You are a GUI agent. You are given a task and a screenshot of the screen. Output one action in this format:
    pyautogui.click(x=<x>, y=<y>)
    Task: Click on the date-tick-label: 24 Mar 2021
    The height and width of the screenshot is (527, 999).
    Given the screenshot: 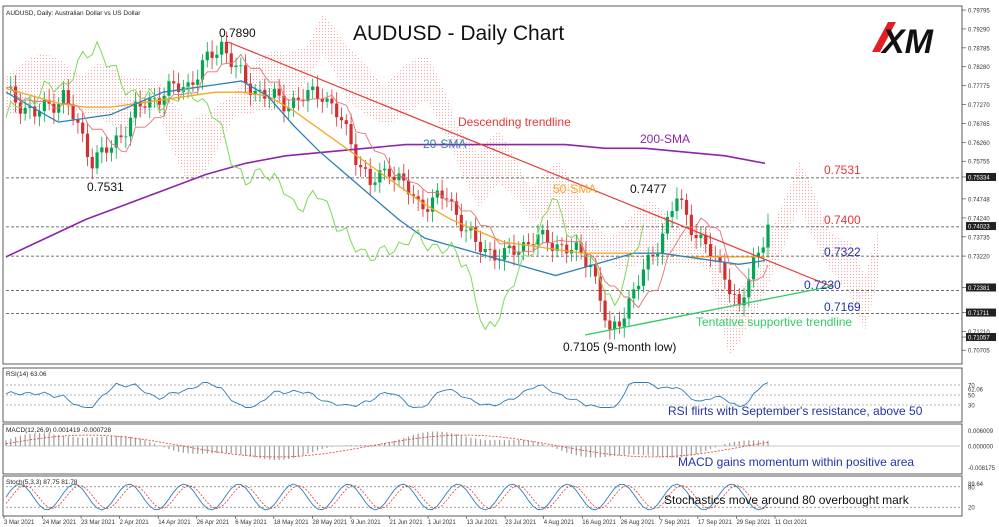 What is the action you would take?
    pyautogui.click(x=60, y=523)
    